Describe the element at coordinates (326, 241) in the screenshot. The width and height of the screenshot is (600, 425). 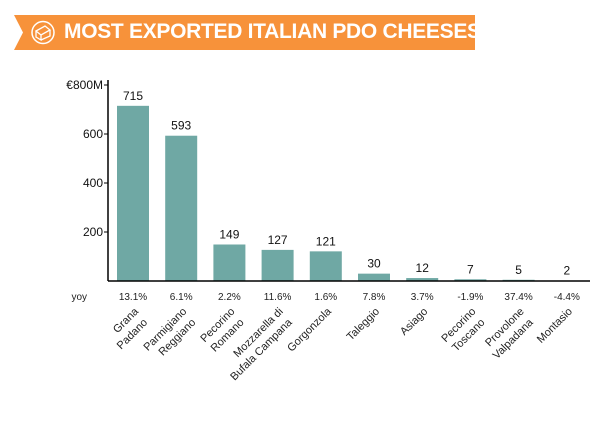
I see `data-label: 121` at that location.